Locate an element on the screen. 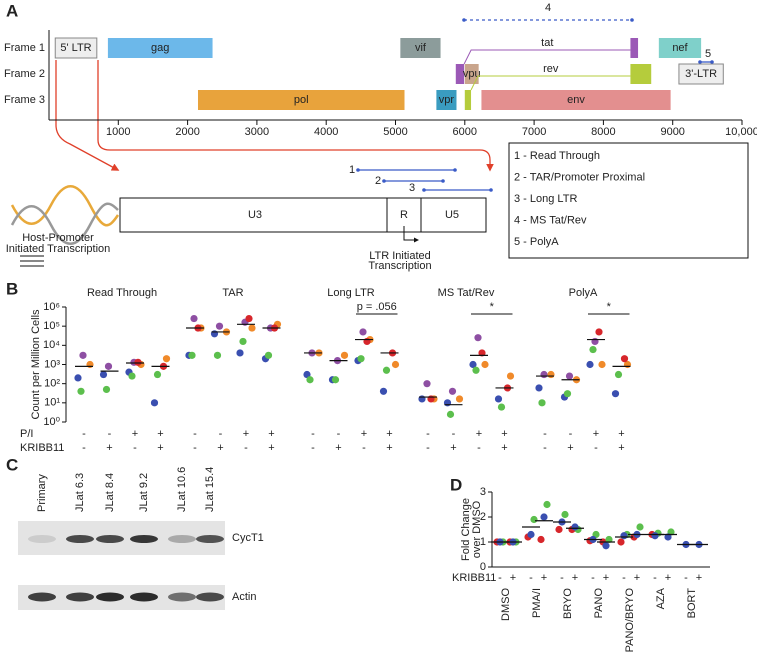 The image size is (757, 657). x-tick-label: 1000 is located at coordinates (118, 132).